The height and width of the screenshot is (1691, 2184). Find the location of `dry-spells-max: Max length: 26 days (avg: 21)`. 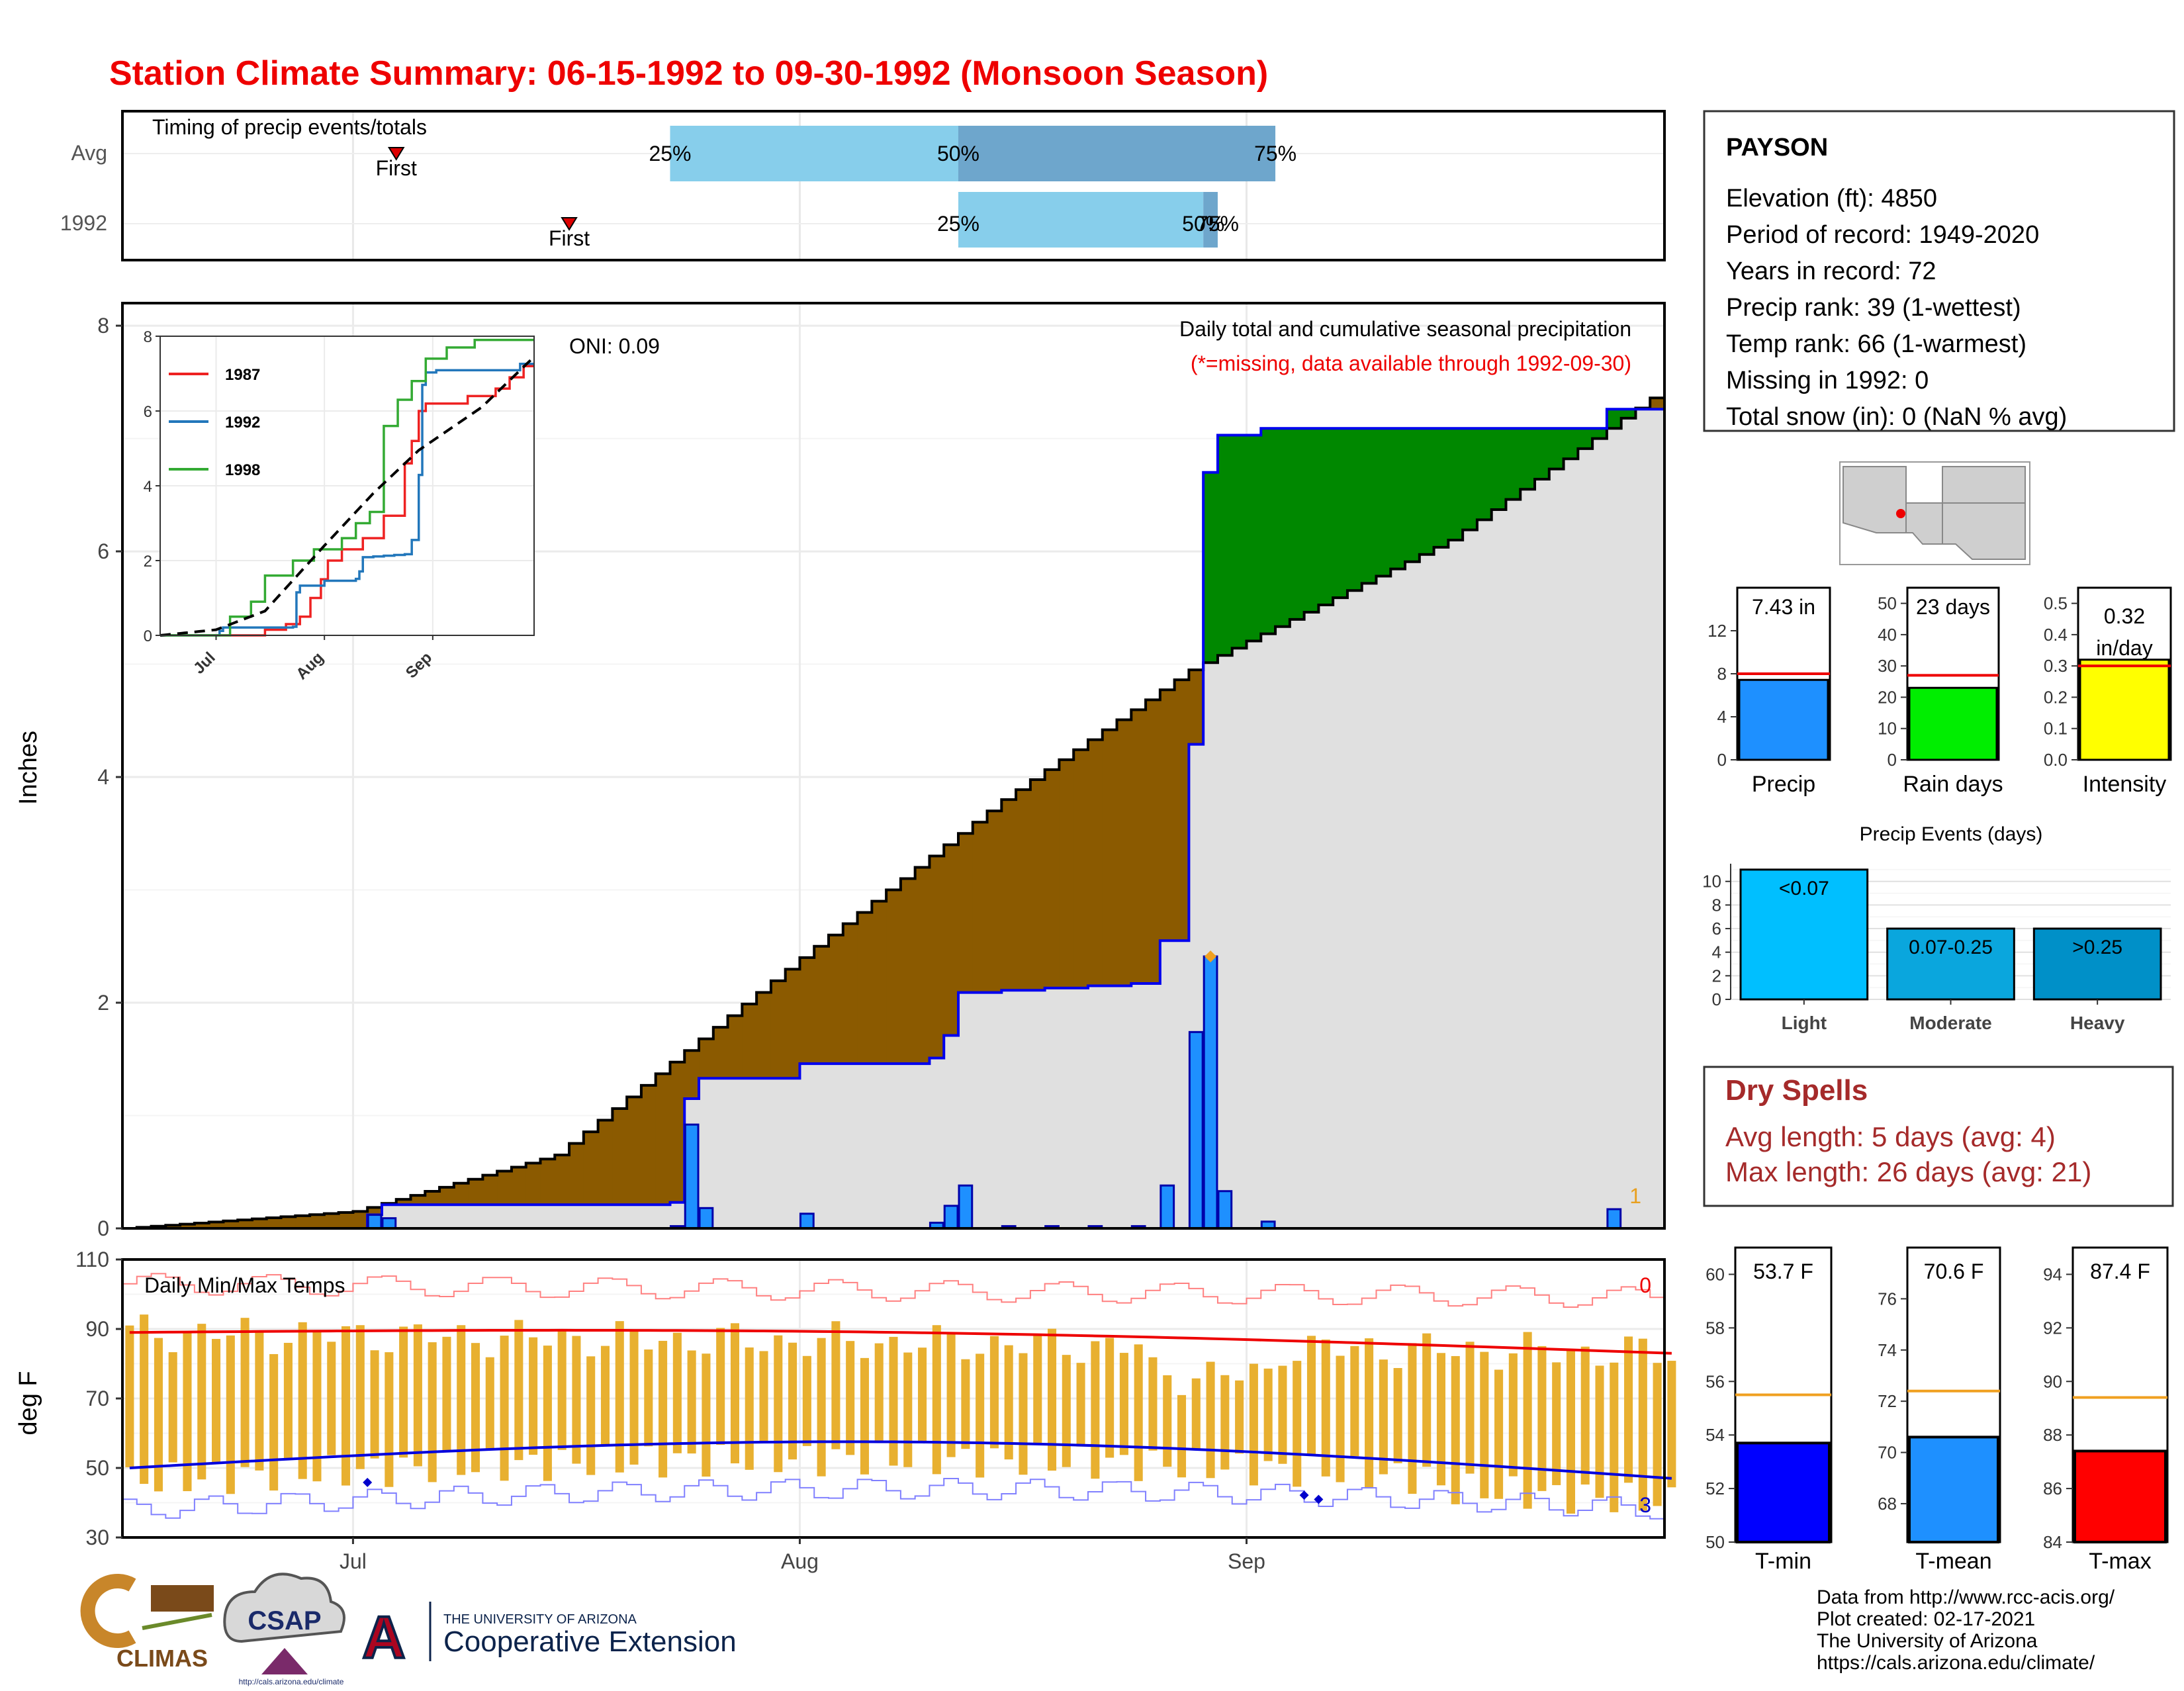

dry-spells-max: Max length: 26 days (avg: 21) is located at coordinates (1908, 1171).